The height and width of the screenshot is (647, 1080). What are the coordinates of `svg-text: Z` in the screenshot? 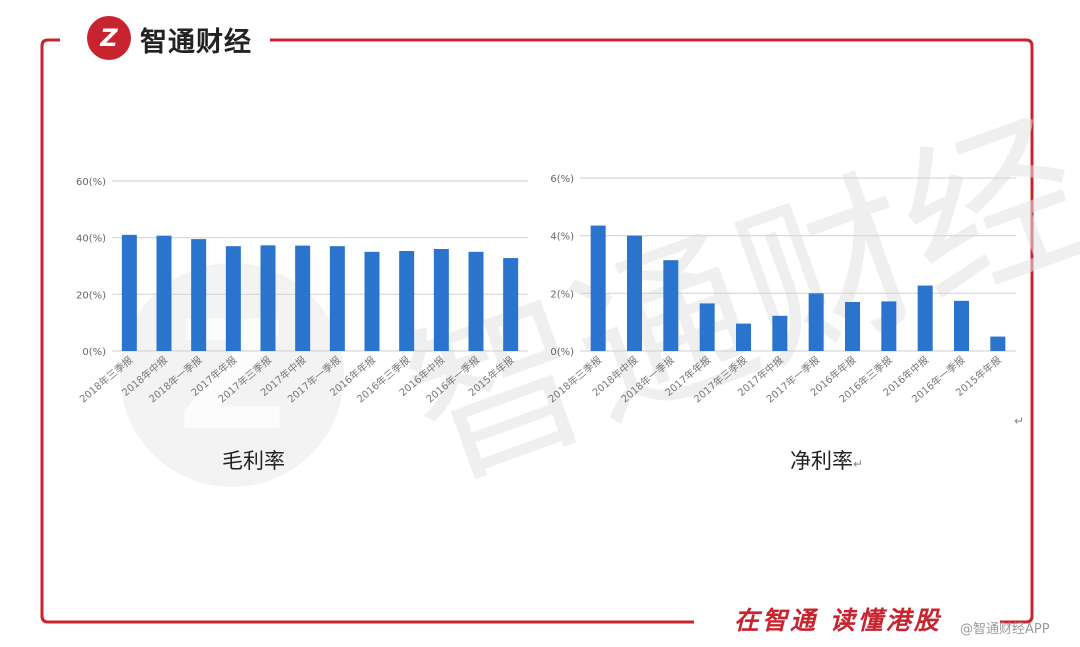 It's located at (108, 38).